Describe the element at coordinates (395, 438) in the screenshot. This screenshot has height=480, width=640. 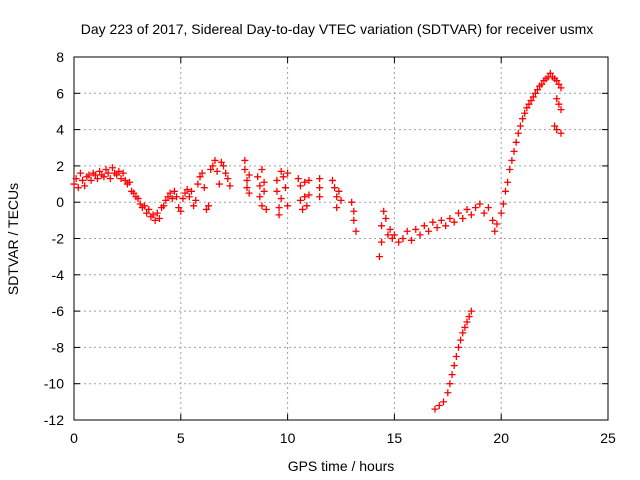
I see `x-tick-label: 15` at that location.